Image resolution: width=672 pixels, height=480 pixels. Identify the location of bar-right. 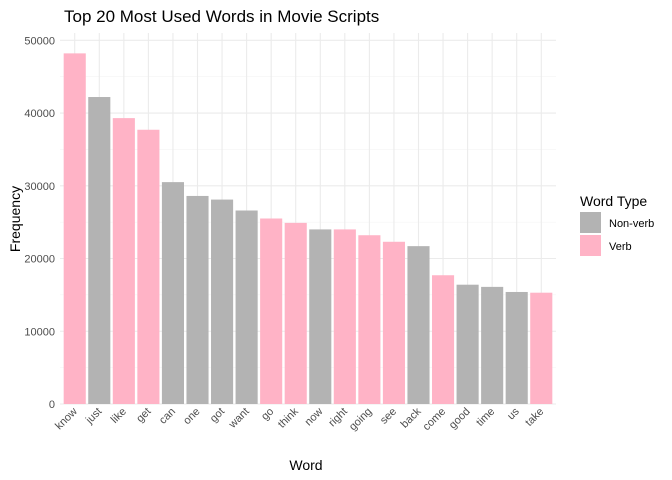
(344, 316).